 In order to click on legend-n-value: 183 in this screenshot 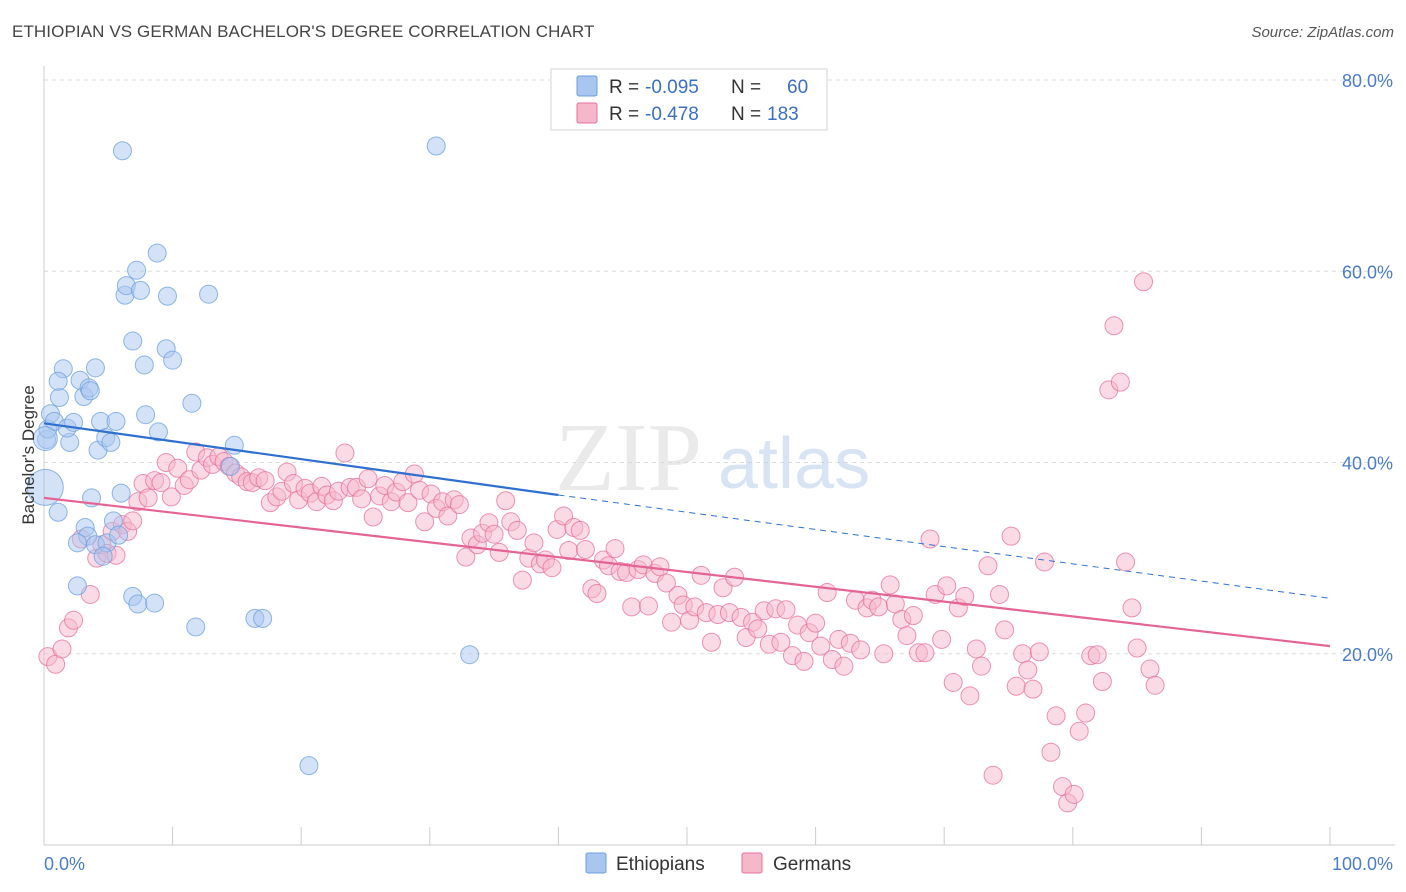, I will do `click(783, 114)`.